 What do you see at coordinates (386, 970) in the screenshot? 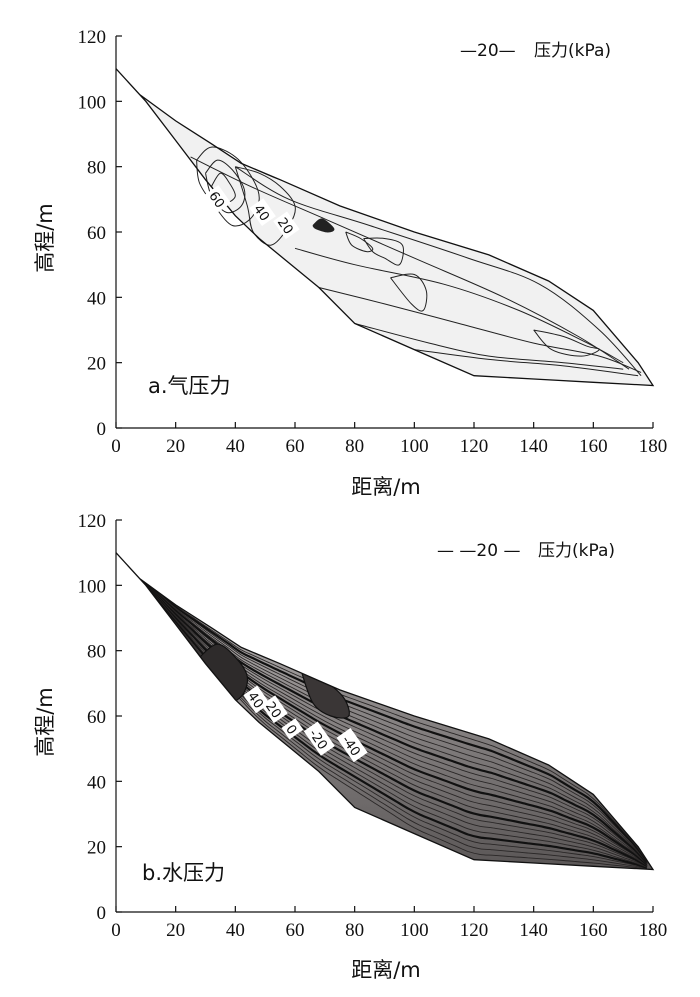
I see `panel-b-x-axis-label: 距离/m` at bounding box center [386, 970].